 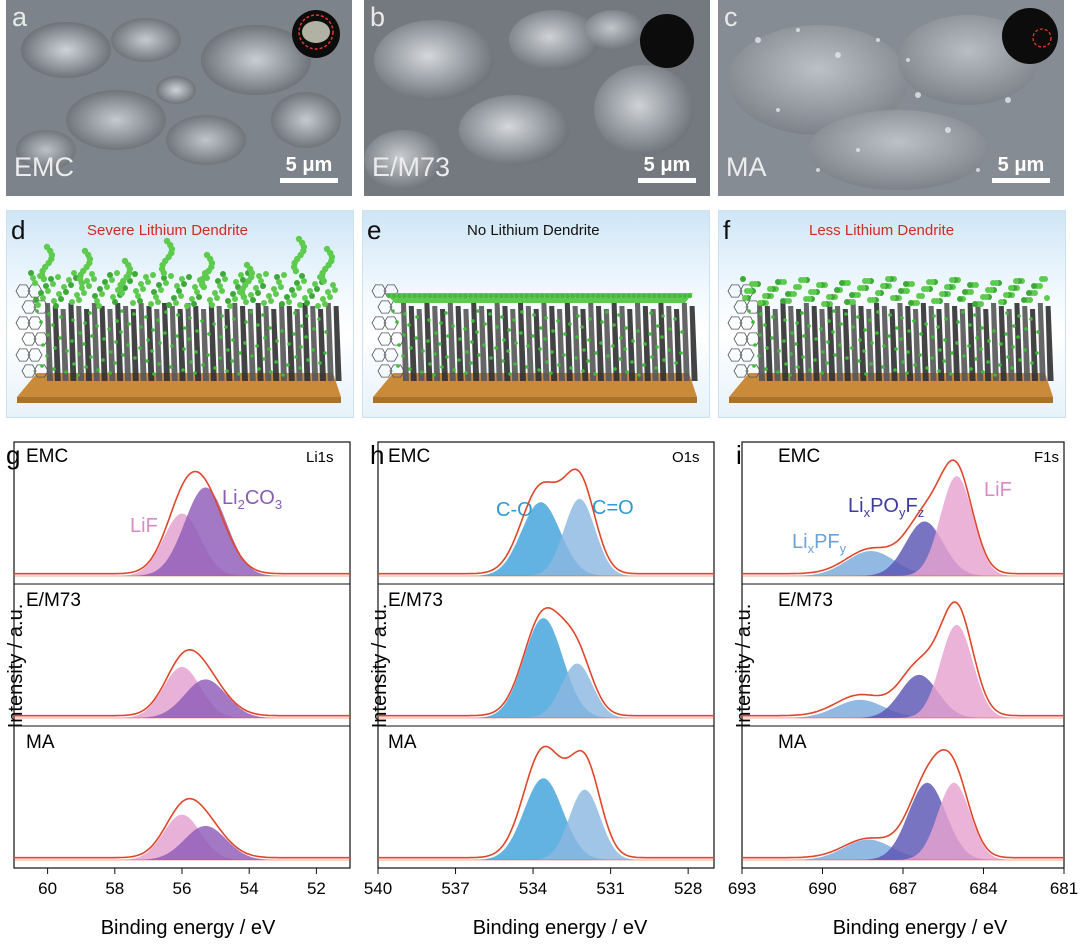 I want to click on x-tick-label: 681, so click(x=1064, y=888).